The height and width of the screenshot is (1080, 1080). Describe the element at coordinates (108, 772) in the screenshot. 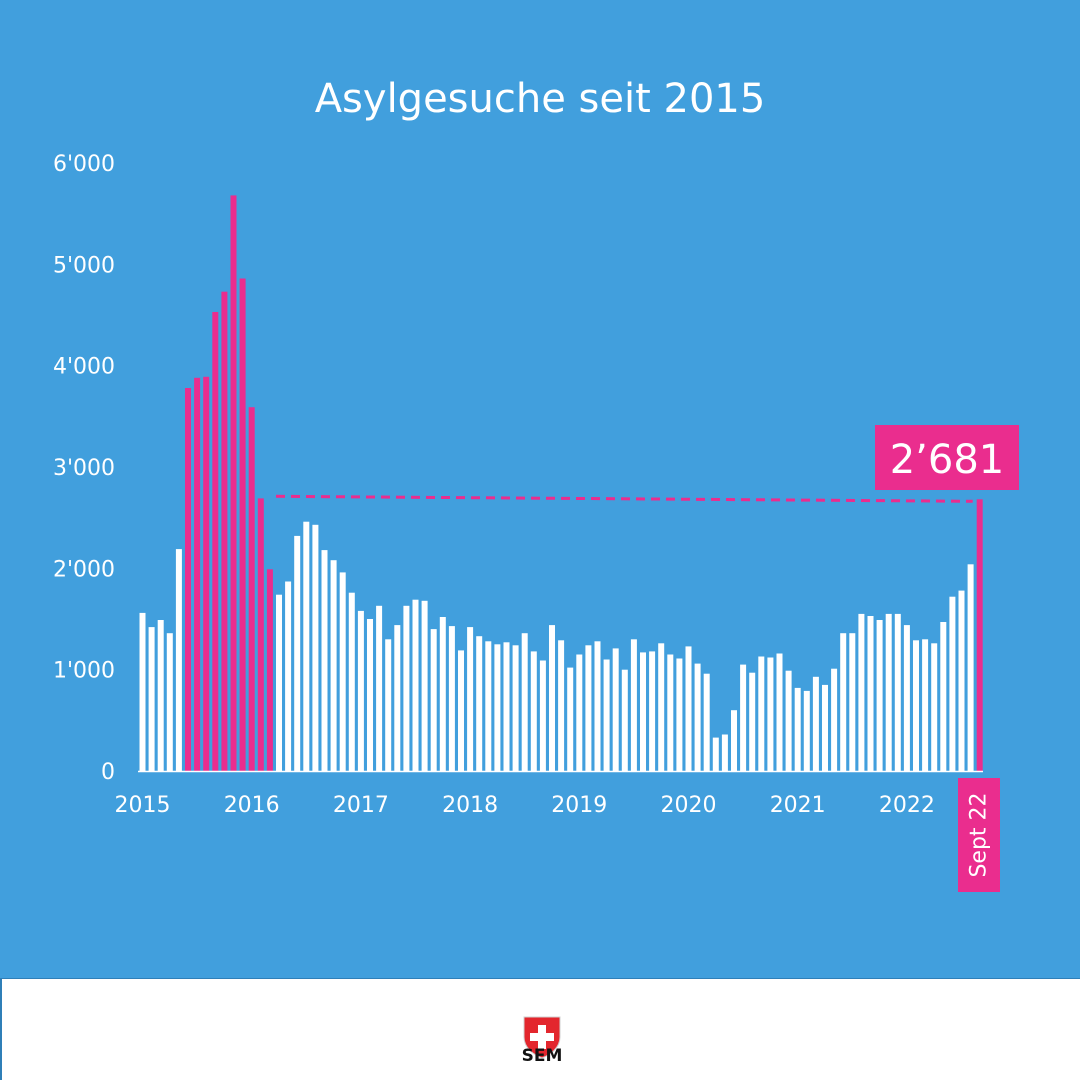

I see `y-tick-label: 0` at that location.